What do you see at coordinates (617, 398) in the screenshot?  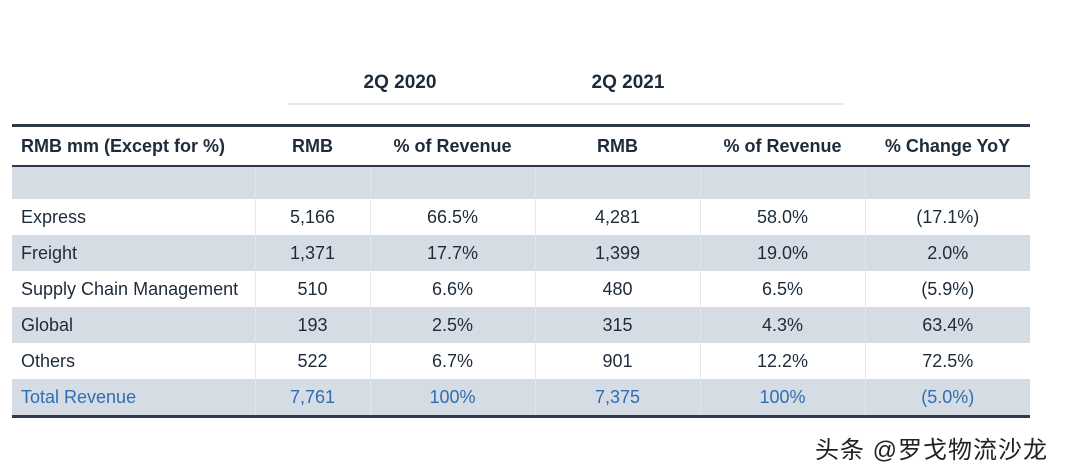 I see `table-cell: 7,375` at bounding box center [617, 398].